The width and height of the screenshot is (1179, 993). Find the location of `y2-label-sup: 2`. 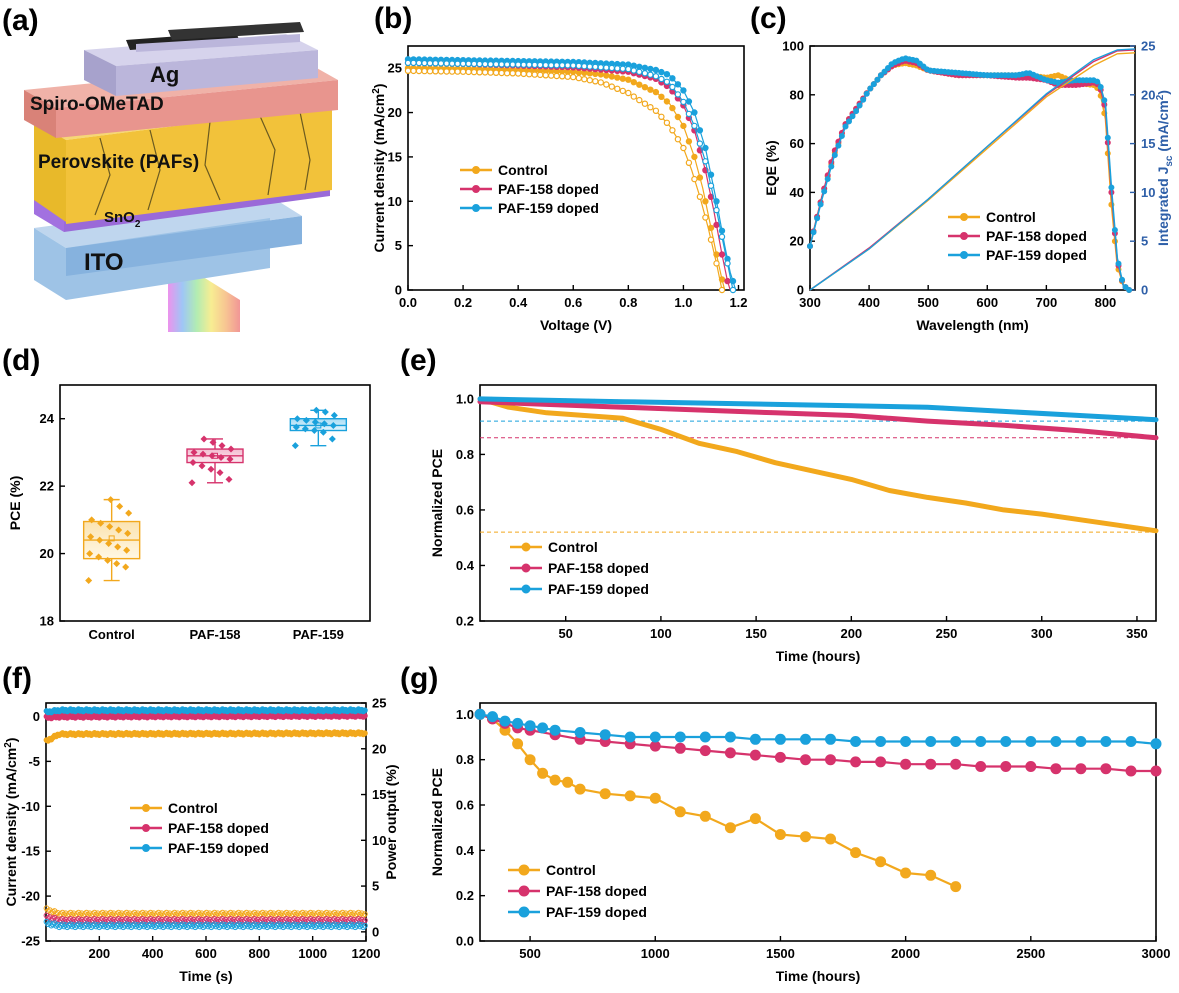

y2-label-sup: 2 is located at coordinates (1160, 97).